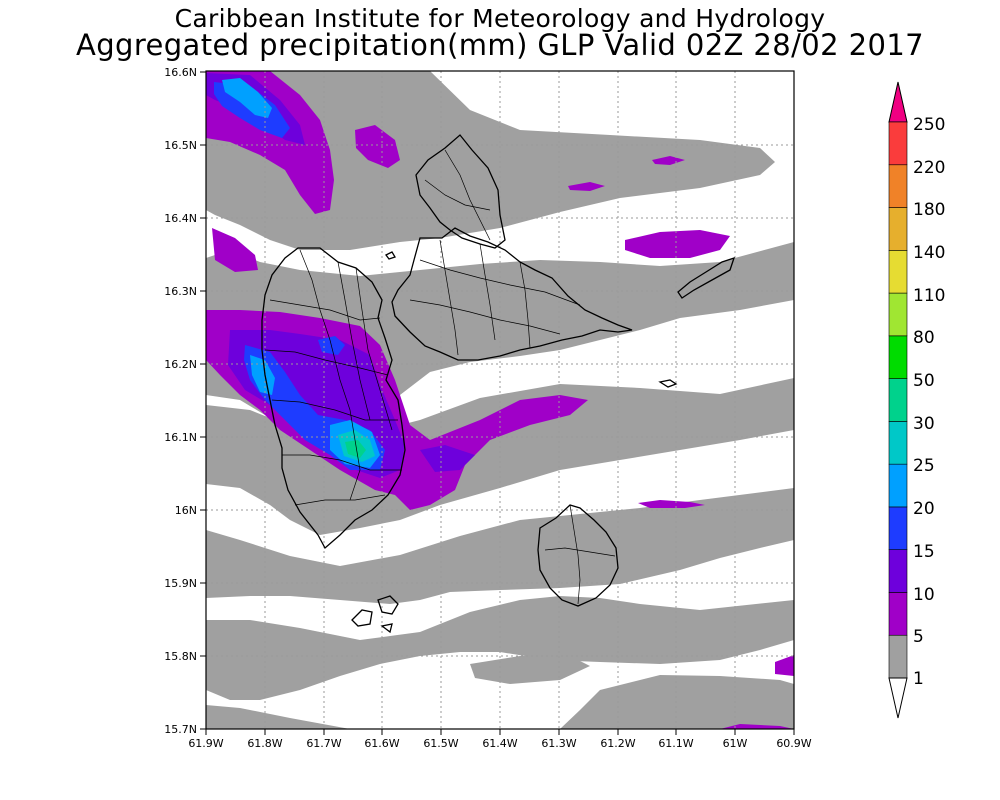 This screenshot has height=800, width=1000. I want to click on colorbar-boxes, so click(898, 400).